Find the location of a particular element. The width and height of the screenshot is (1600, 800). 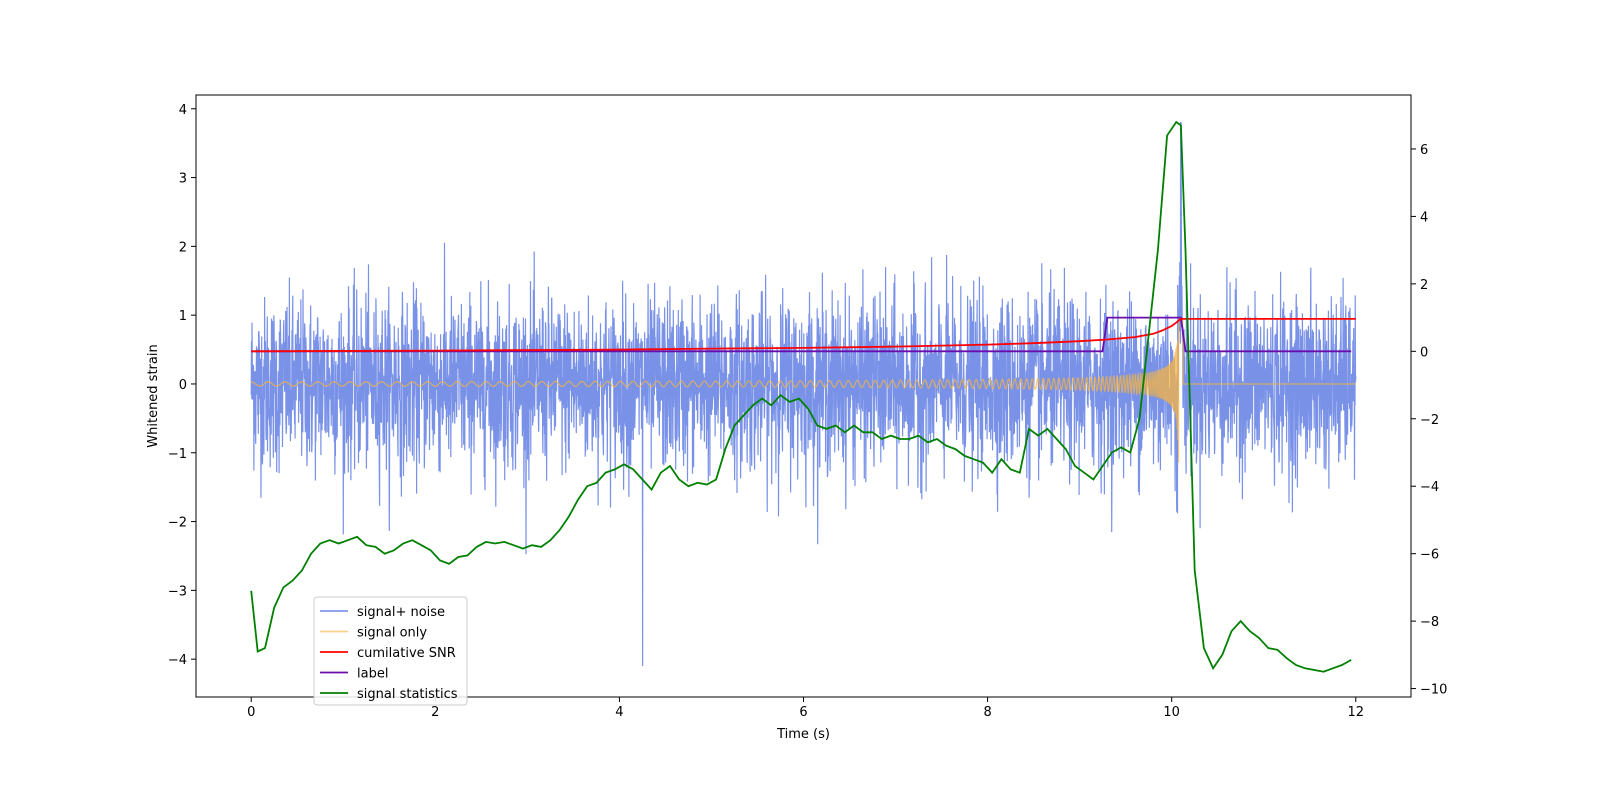

x-axis-label: Time (s) is located at coordinates (803, 734).